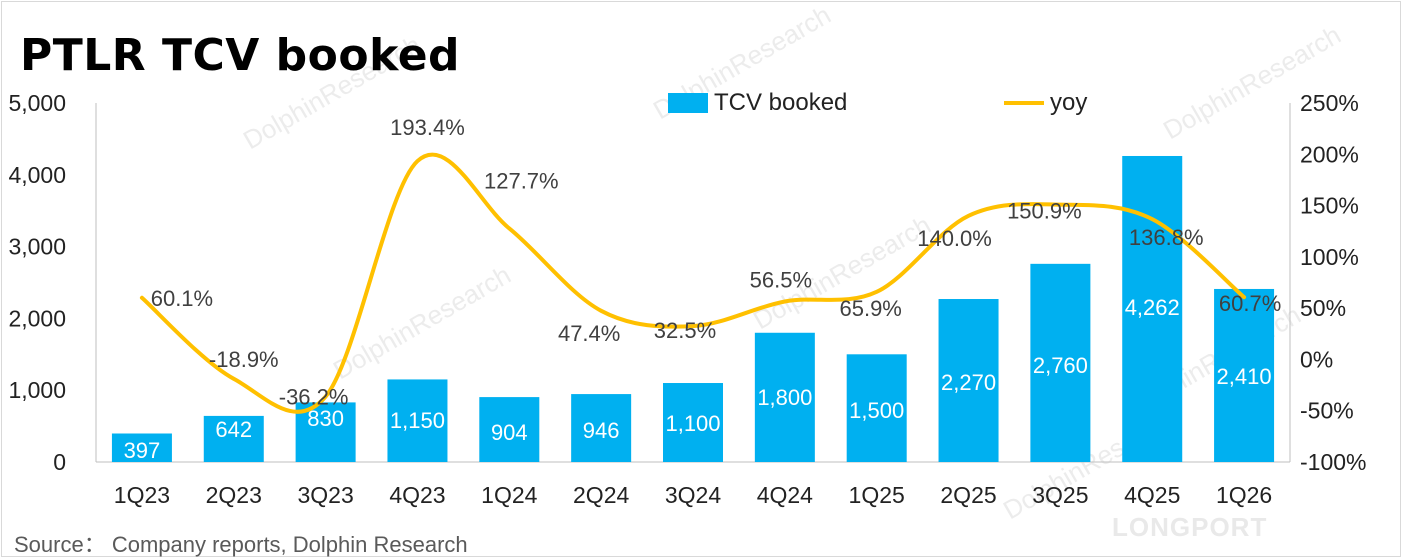 The height and width of the screenshot is (560, 1404). Describe the element at coordinates (1327, 411) in the screenshot. I see `y-right-tick-label: -50%` at that location.